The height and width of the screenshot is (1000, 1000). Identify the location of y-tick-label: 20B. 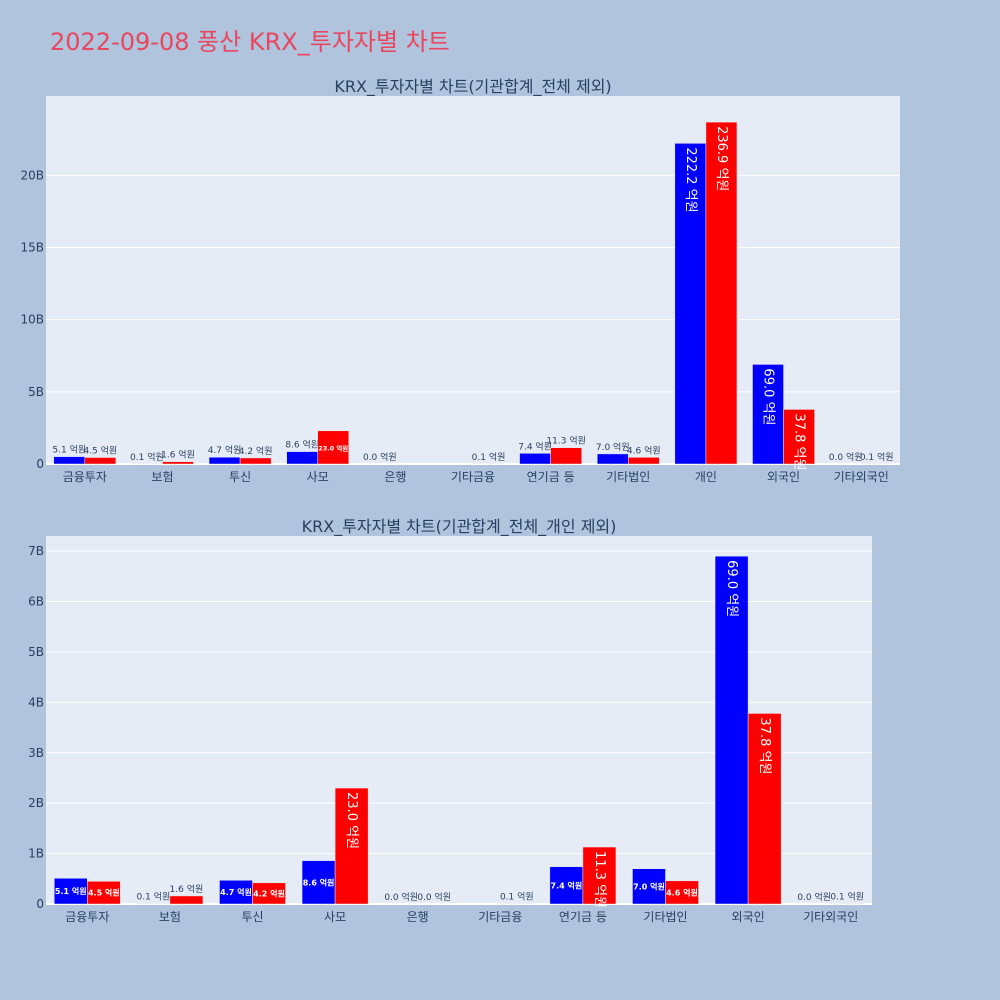
(32, 175).